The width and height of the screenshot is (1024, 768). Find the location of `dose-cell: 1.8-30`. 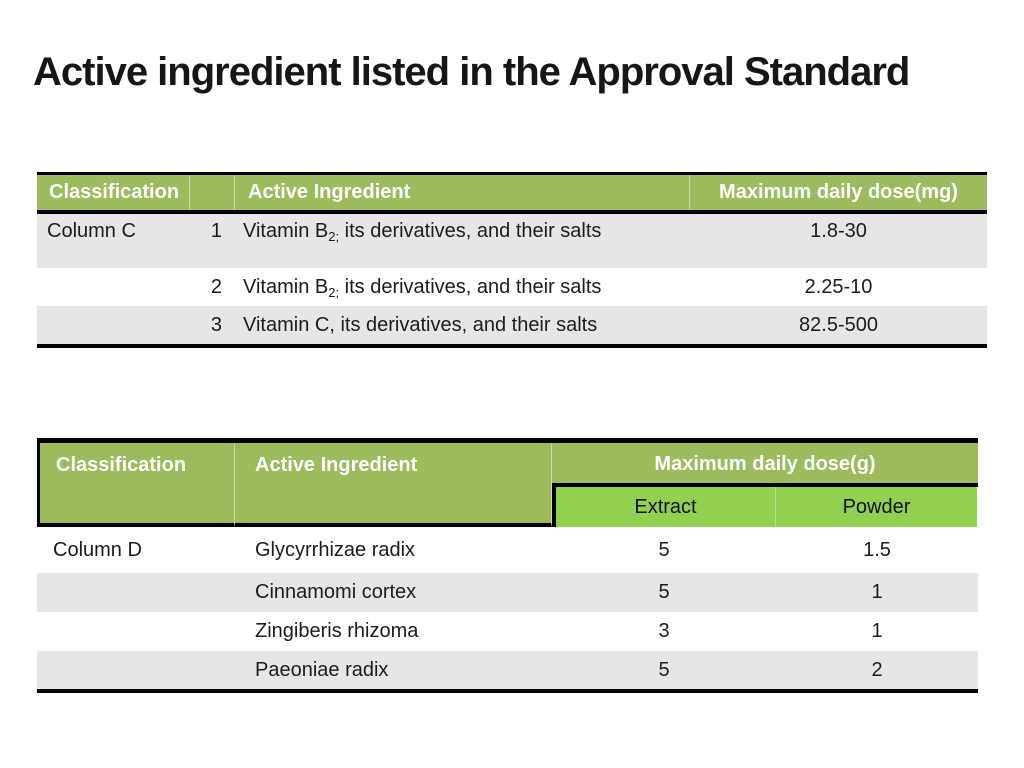

dose-cell: 1.8-30 is located at coordinates (838, 231).